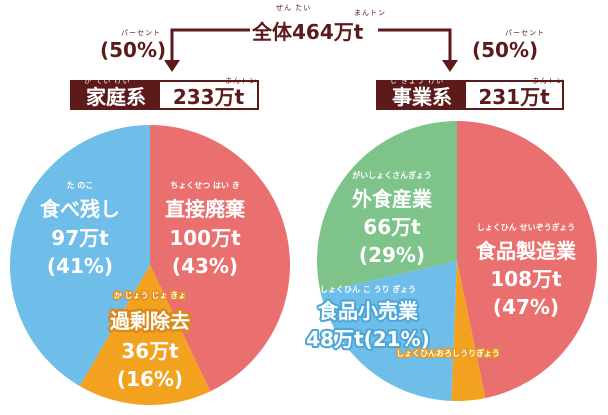  I want to click on right-value-unit-ruby: まんトン, so click(548, 81).